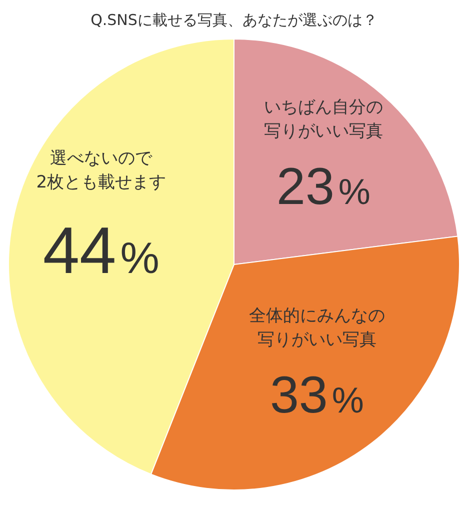 The image size is (474, 505). Describe the element at coordinates (323, 119) in the screenshot. I see `slice-label: いちばん自分の写りがいい写真` at that location.